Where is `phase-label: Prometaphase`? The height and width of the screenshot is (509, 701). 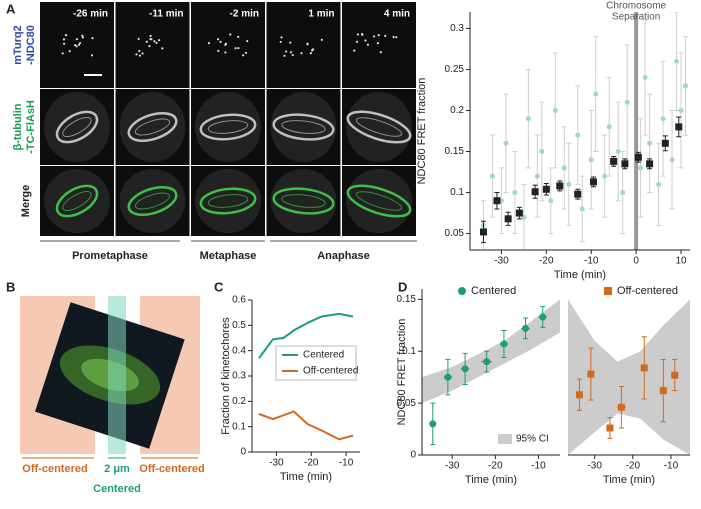
phase-label: Prometaphase is located at coordinates (110, 256).